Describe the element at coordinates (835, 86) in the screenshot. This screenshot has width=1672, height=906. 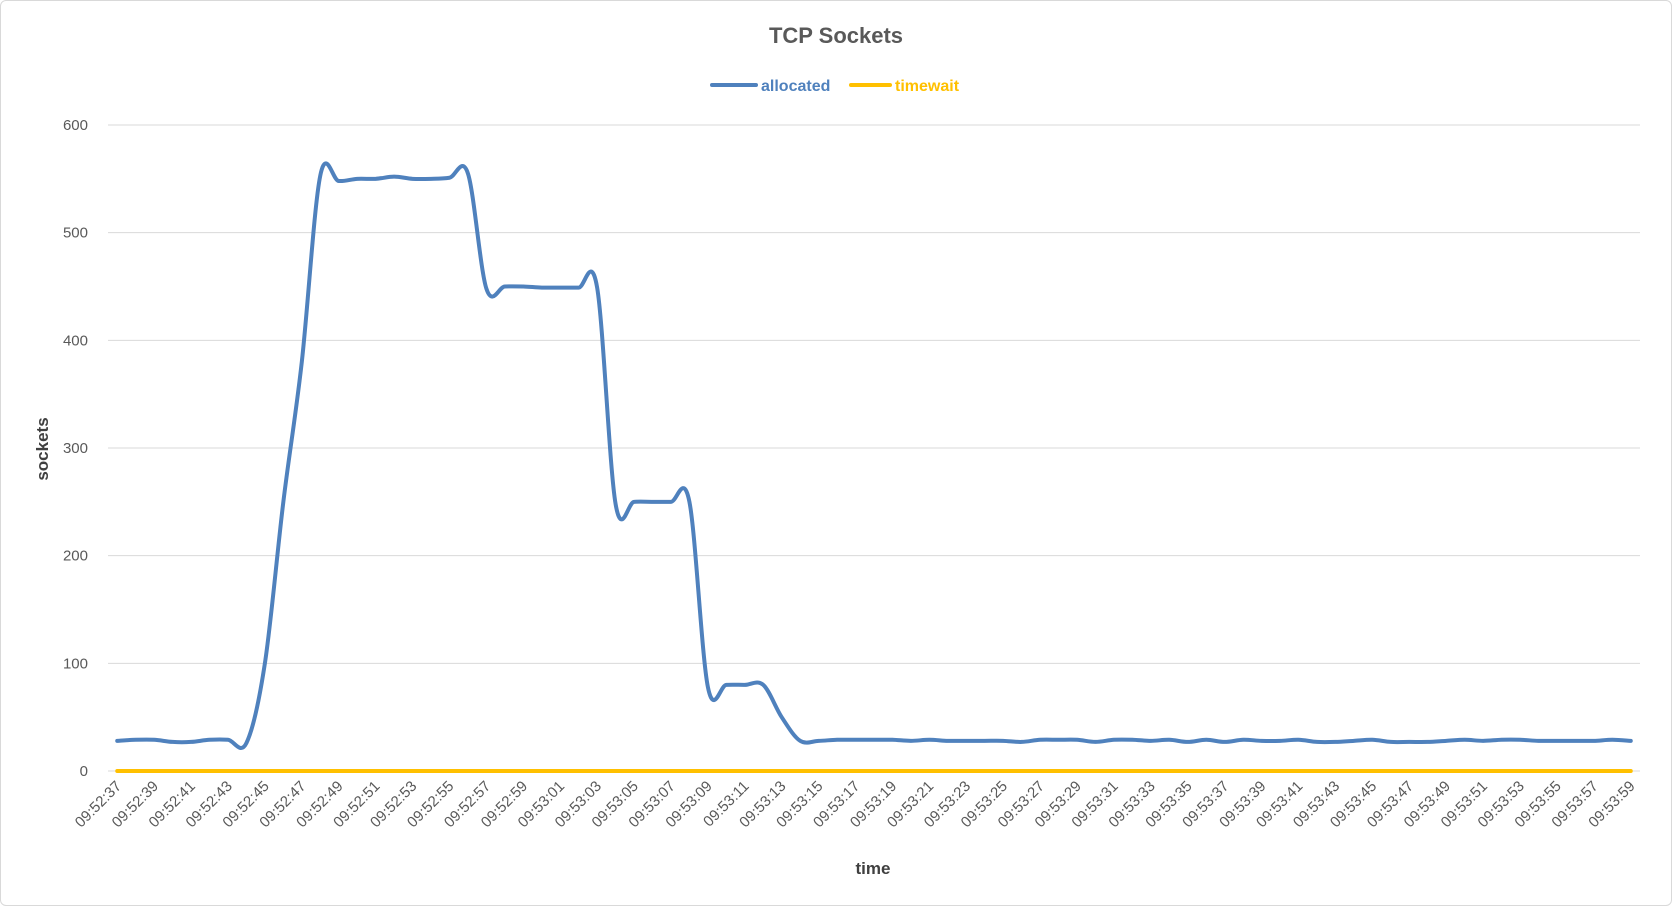
I see `legend: allocated timewait` at that location.